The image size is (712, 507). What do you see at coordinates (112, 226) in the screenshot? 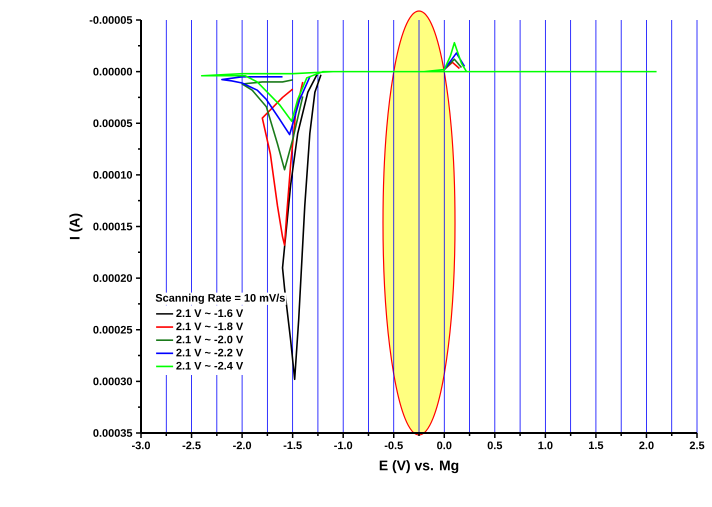
I see `y-tick-label: 0.00015` at bounding box center [112, 226].